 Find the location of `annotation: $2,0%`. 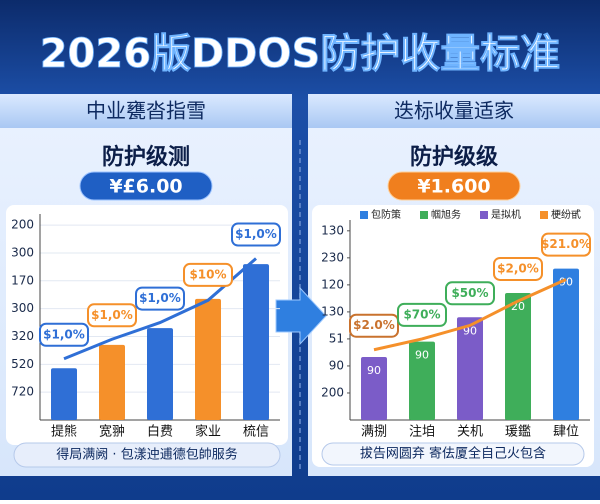

annotation: $2,0% is located at coordinates (518, 268).